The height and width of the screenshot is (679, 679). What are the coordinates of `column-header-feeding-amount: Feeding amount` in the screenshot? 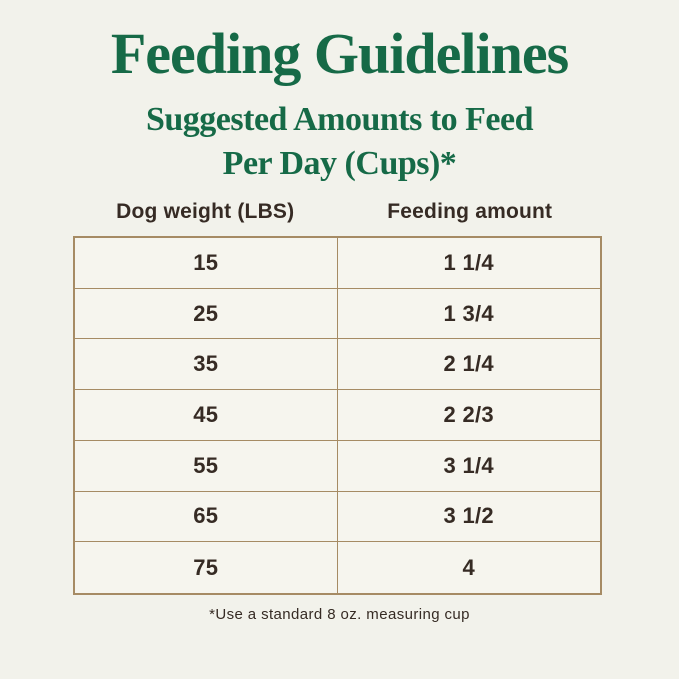 It's located at (470, 211).